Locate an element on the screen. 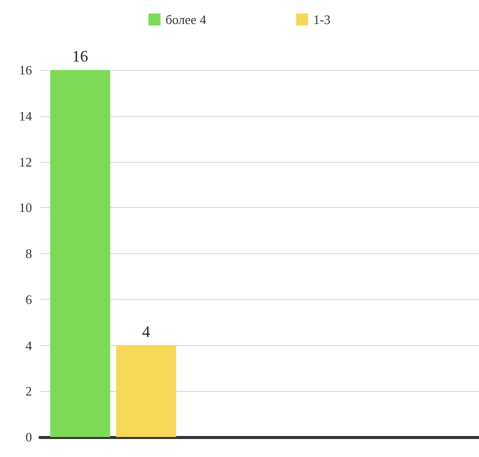  y-tick-label: 4 is located at coordinates (29, 345).